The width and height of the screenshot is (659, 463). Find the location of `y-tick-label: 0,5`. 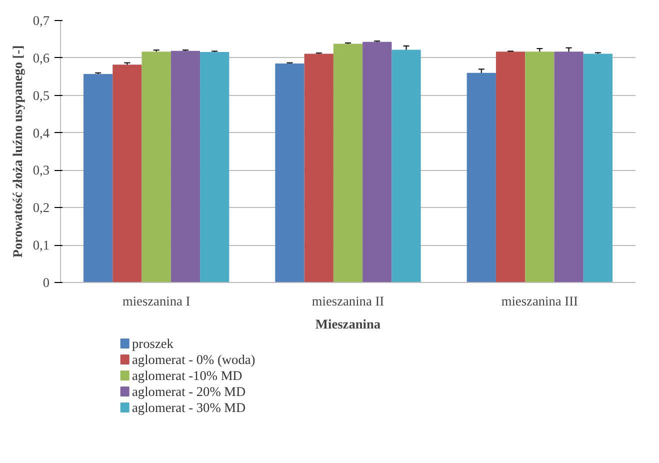

y-tick-label: 0,5 is located at coordinates (41, 95).